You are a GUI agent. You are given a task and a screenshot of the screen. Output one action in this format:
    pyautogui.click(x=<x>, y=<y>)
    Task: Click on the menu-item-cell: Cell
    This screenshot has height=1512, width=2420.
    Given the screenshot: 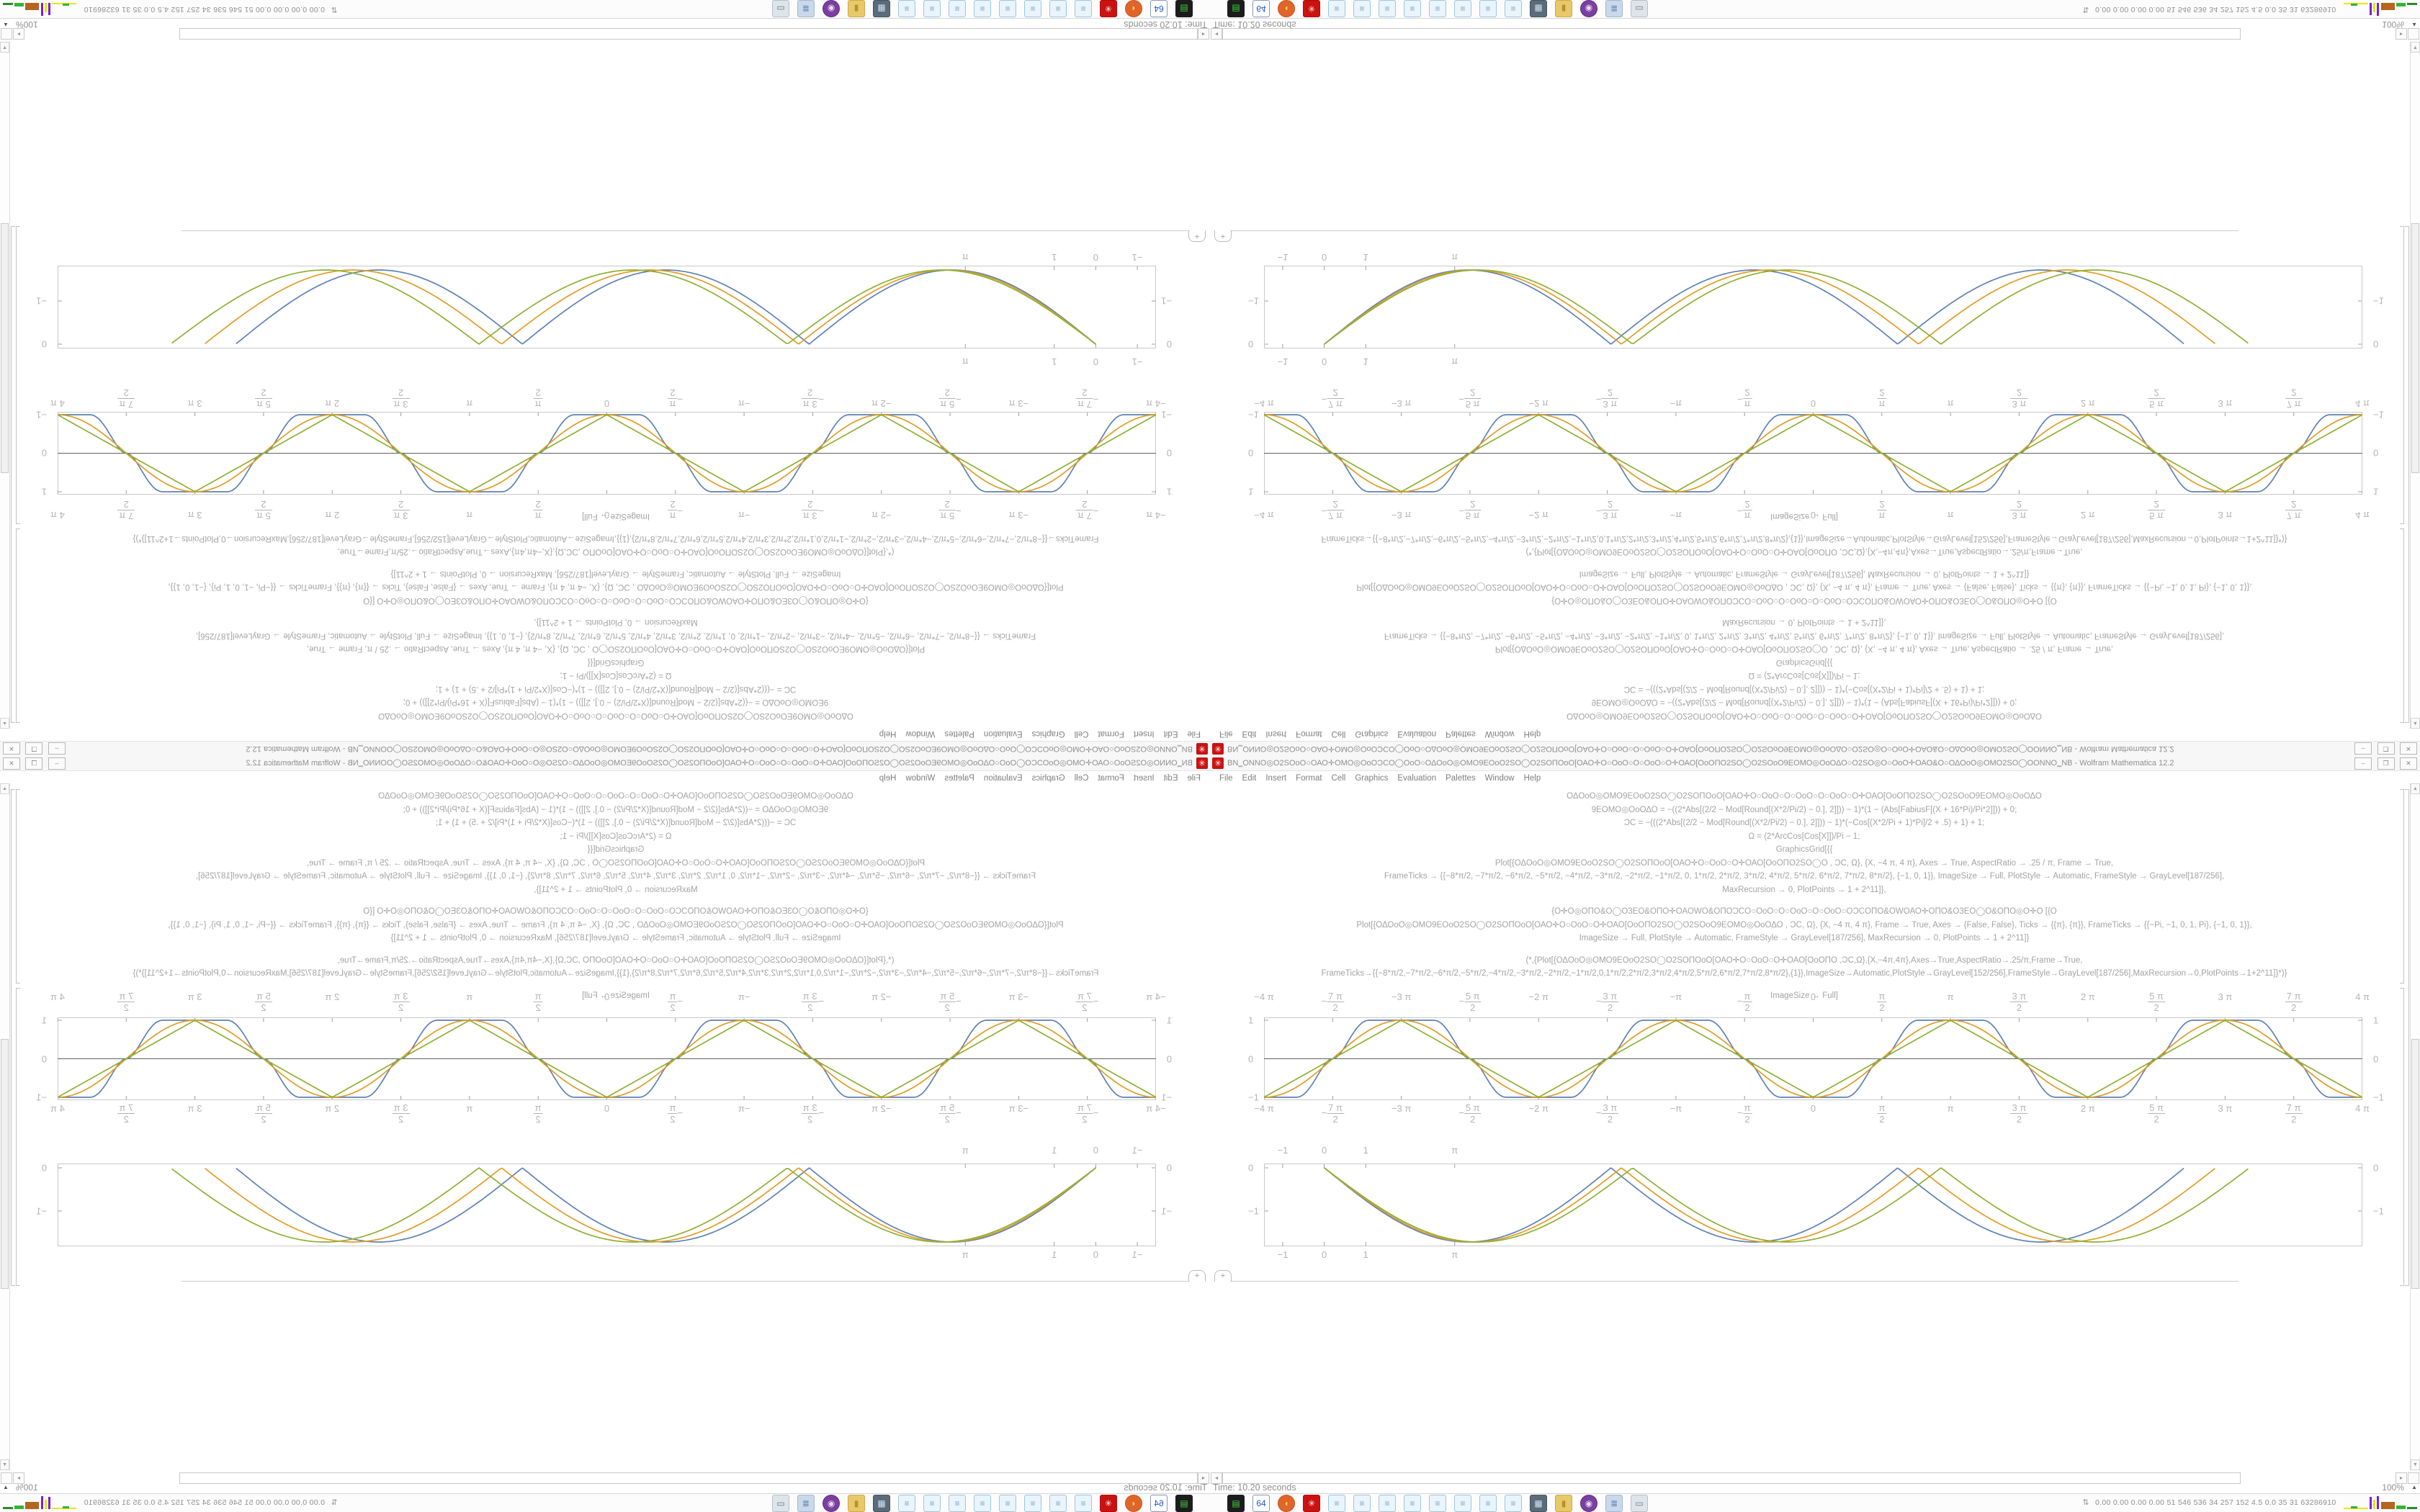 What is the action you would take?
    pyautogui.click(x=1081, y=733)
    